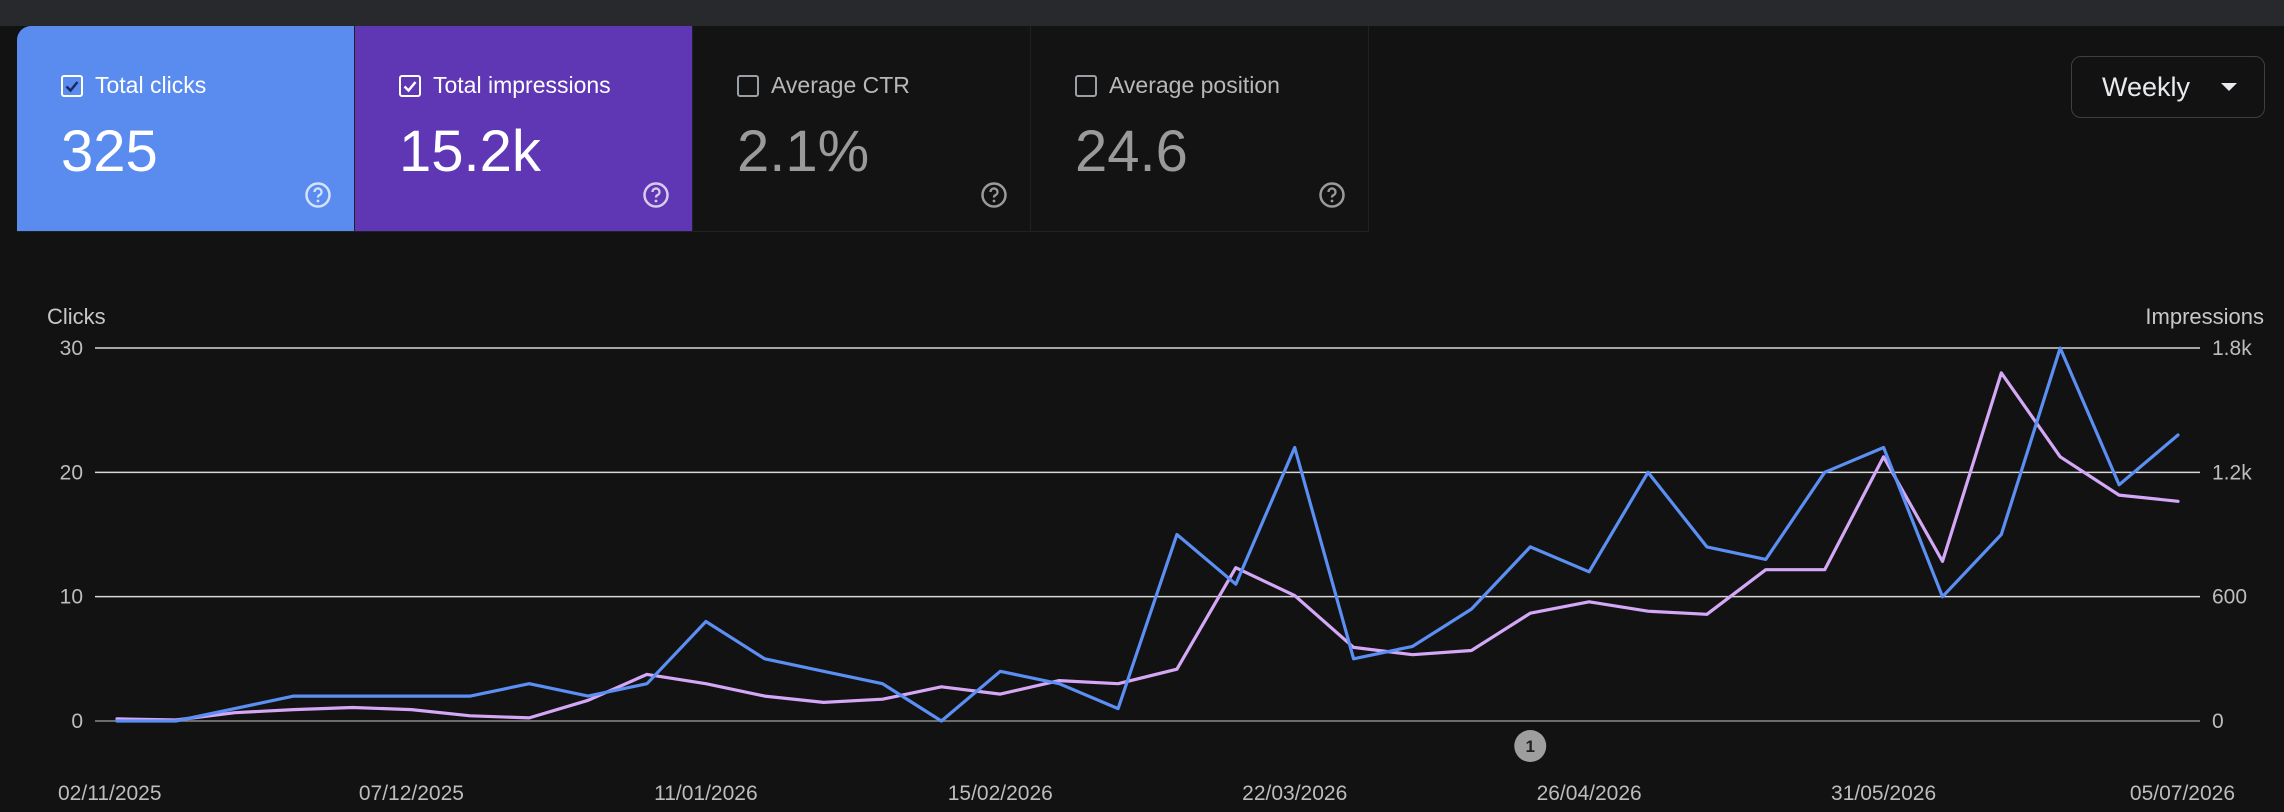  Describe the element at coordinates (76, 316) in the screenshot. I see `left-axis-title: Clicks` at that location.